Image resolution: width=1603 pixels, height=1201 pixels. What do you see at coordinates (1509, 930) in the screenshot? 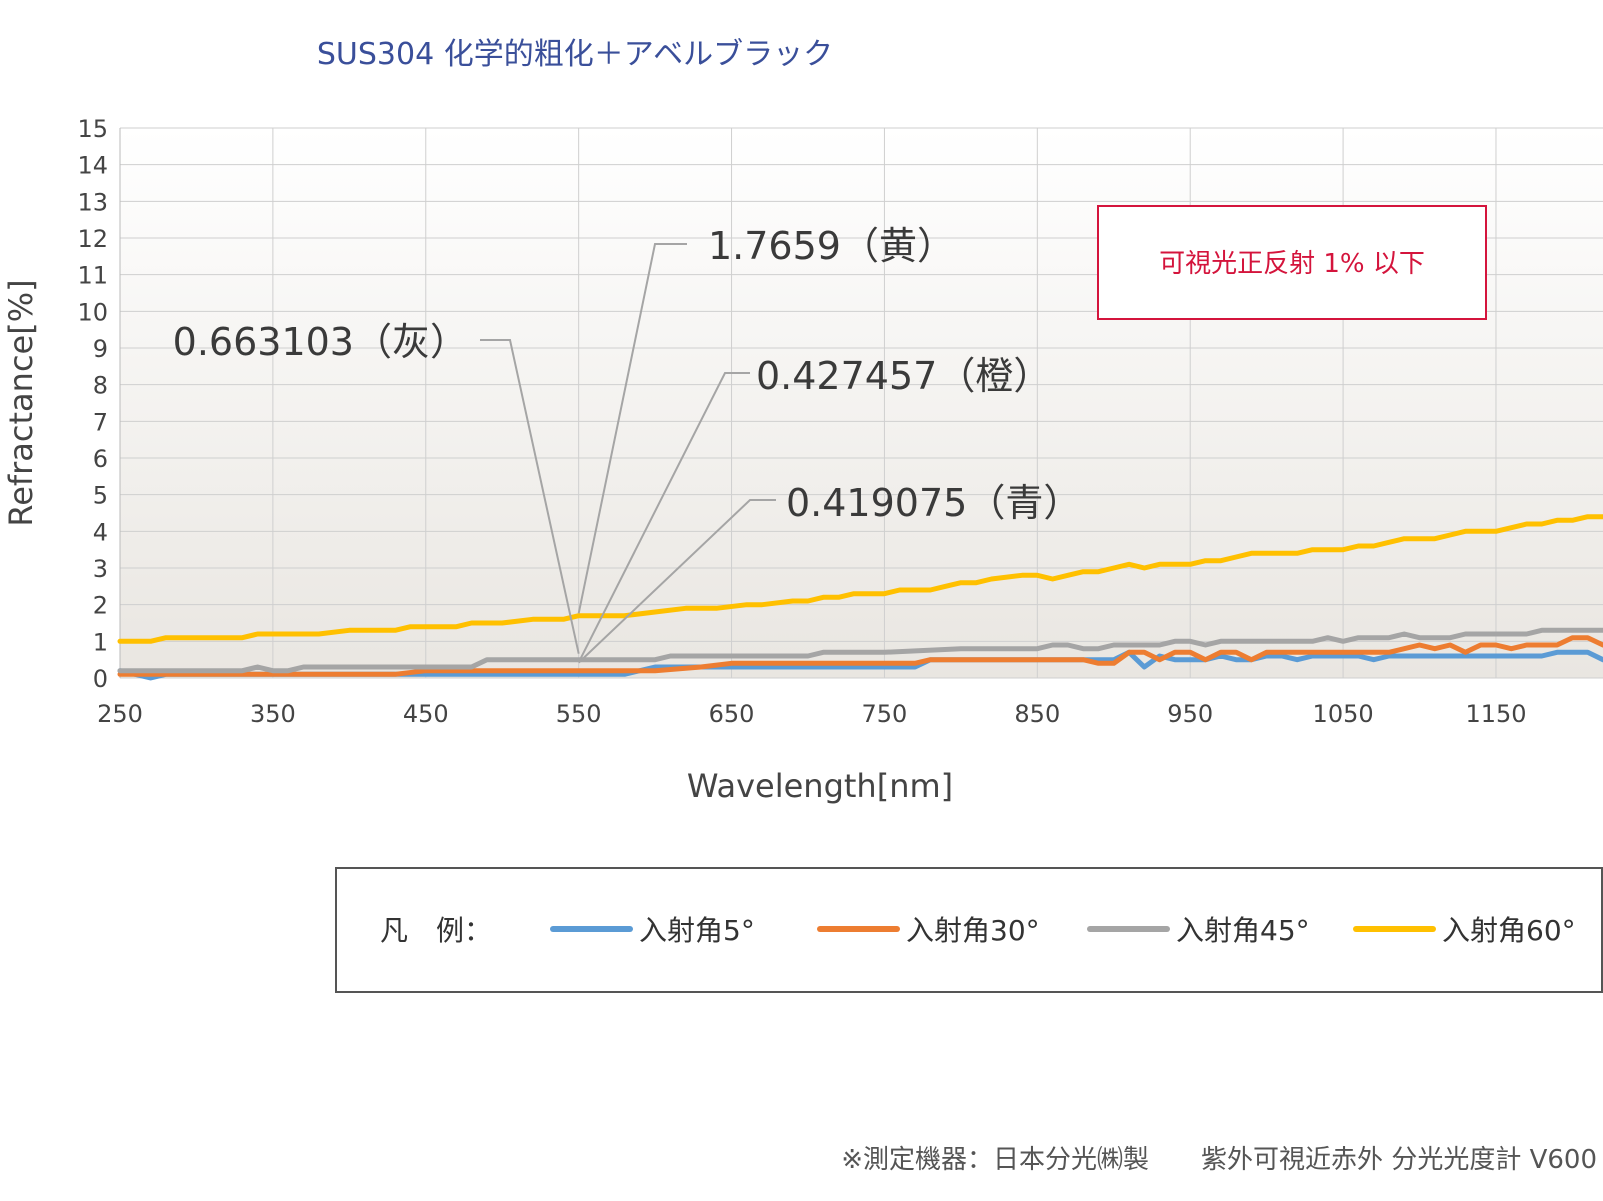
I see `legend-label: 入射角60°` at bounding box center [1509, 930].